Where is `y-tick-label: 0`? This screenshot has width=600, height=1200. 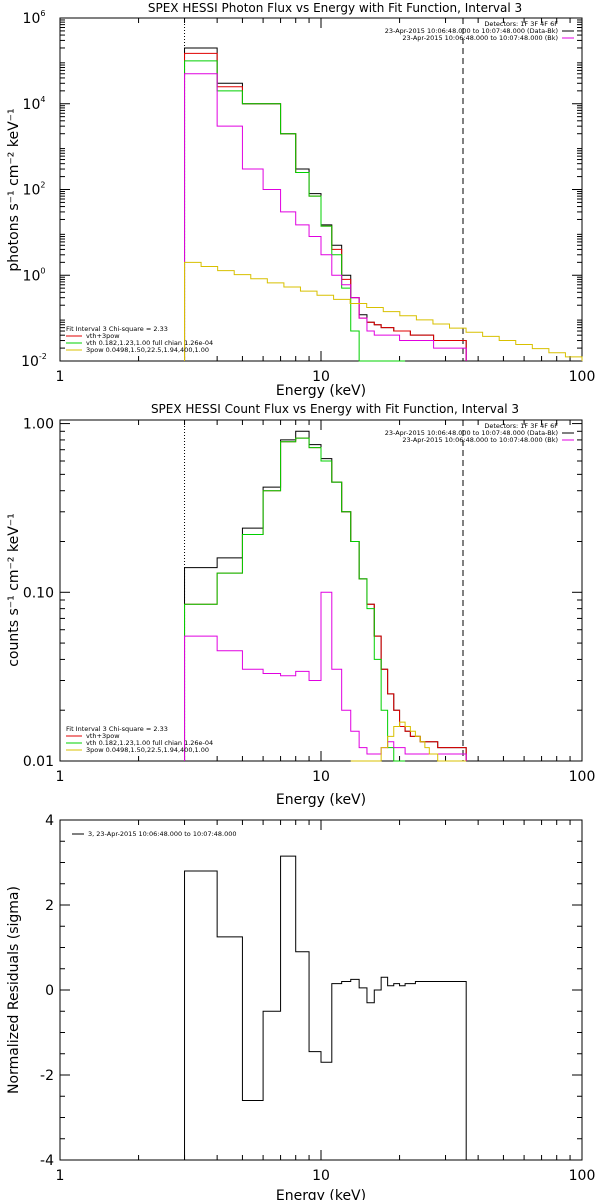 y-tick-label: 0 is located at coordinates (49, 991).